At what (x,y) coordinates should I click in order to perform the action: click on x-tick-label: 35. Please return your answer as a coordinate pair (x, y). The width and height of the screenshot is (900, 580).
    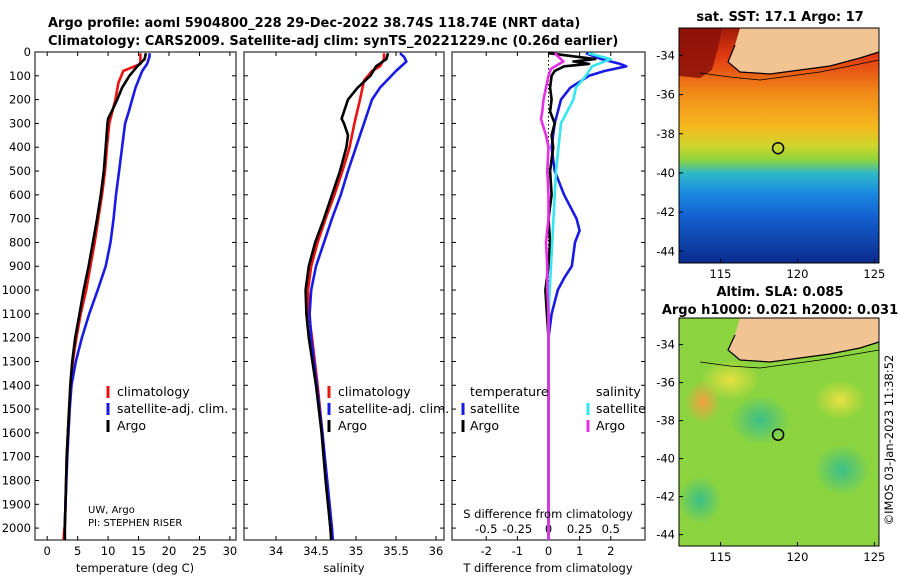
    Looking at the image, I should click on (356, 551).